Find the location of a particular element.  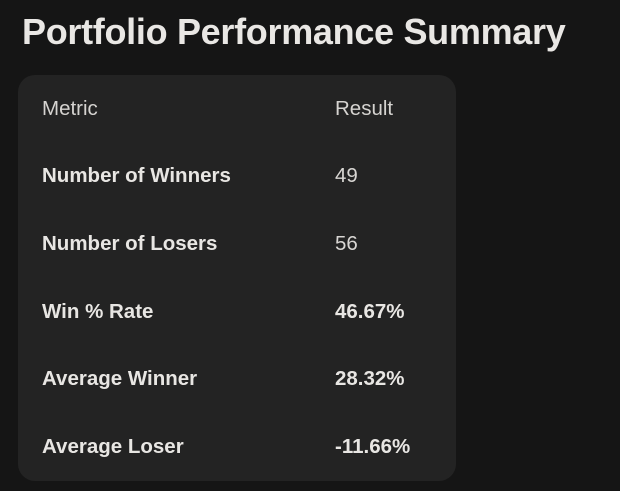

metric-label-win-rate: Win % Rate is located at coordinates (98, 311).